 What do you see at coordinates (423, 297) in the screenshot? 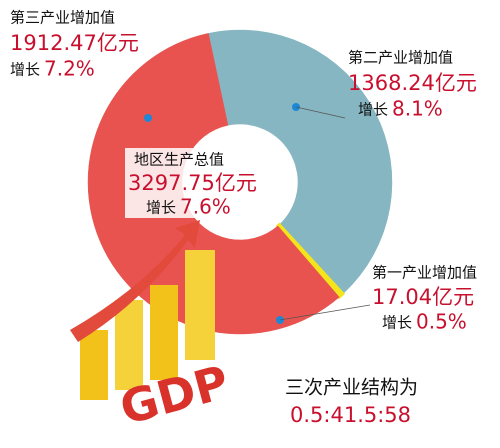
I see `value-label: 17.04亿元` at bounding box center [423, 297].